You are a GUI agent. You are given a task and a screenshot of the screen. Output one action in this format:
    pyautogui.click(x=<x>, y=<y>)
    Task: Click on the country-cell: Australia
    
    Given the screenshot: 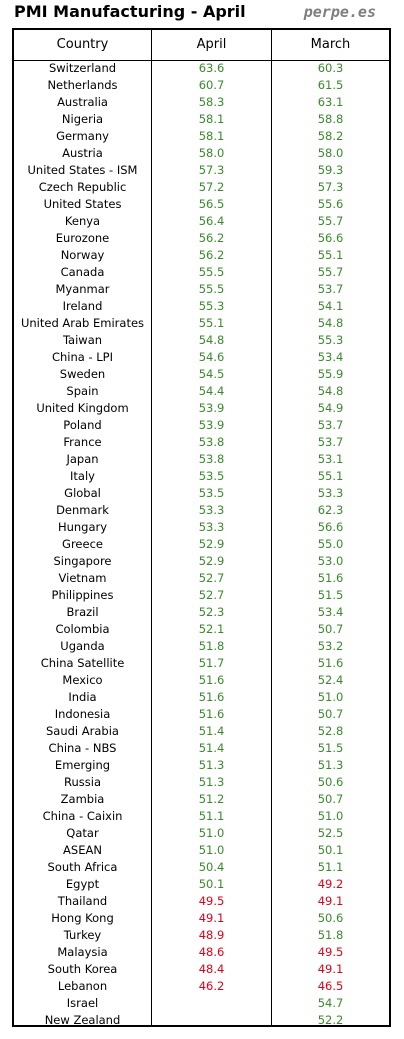 What is the action you would take?
    pyautogui.click(x=82, y=102)
    